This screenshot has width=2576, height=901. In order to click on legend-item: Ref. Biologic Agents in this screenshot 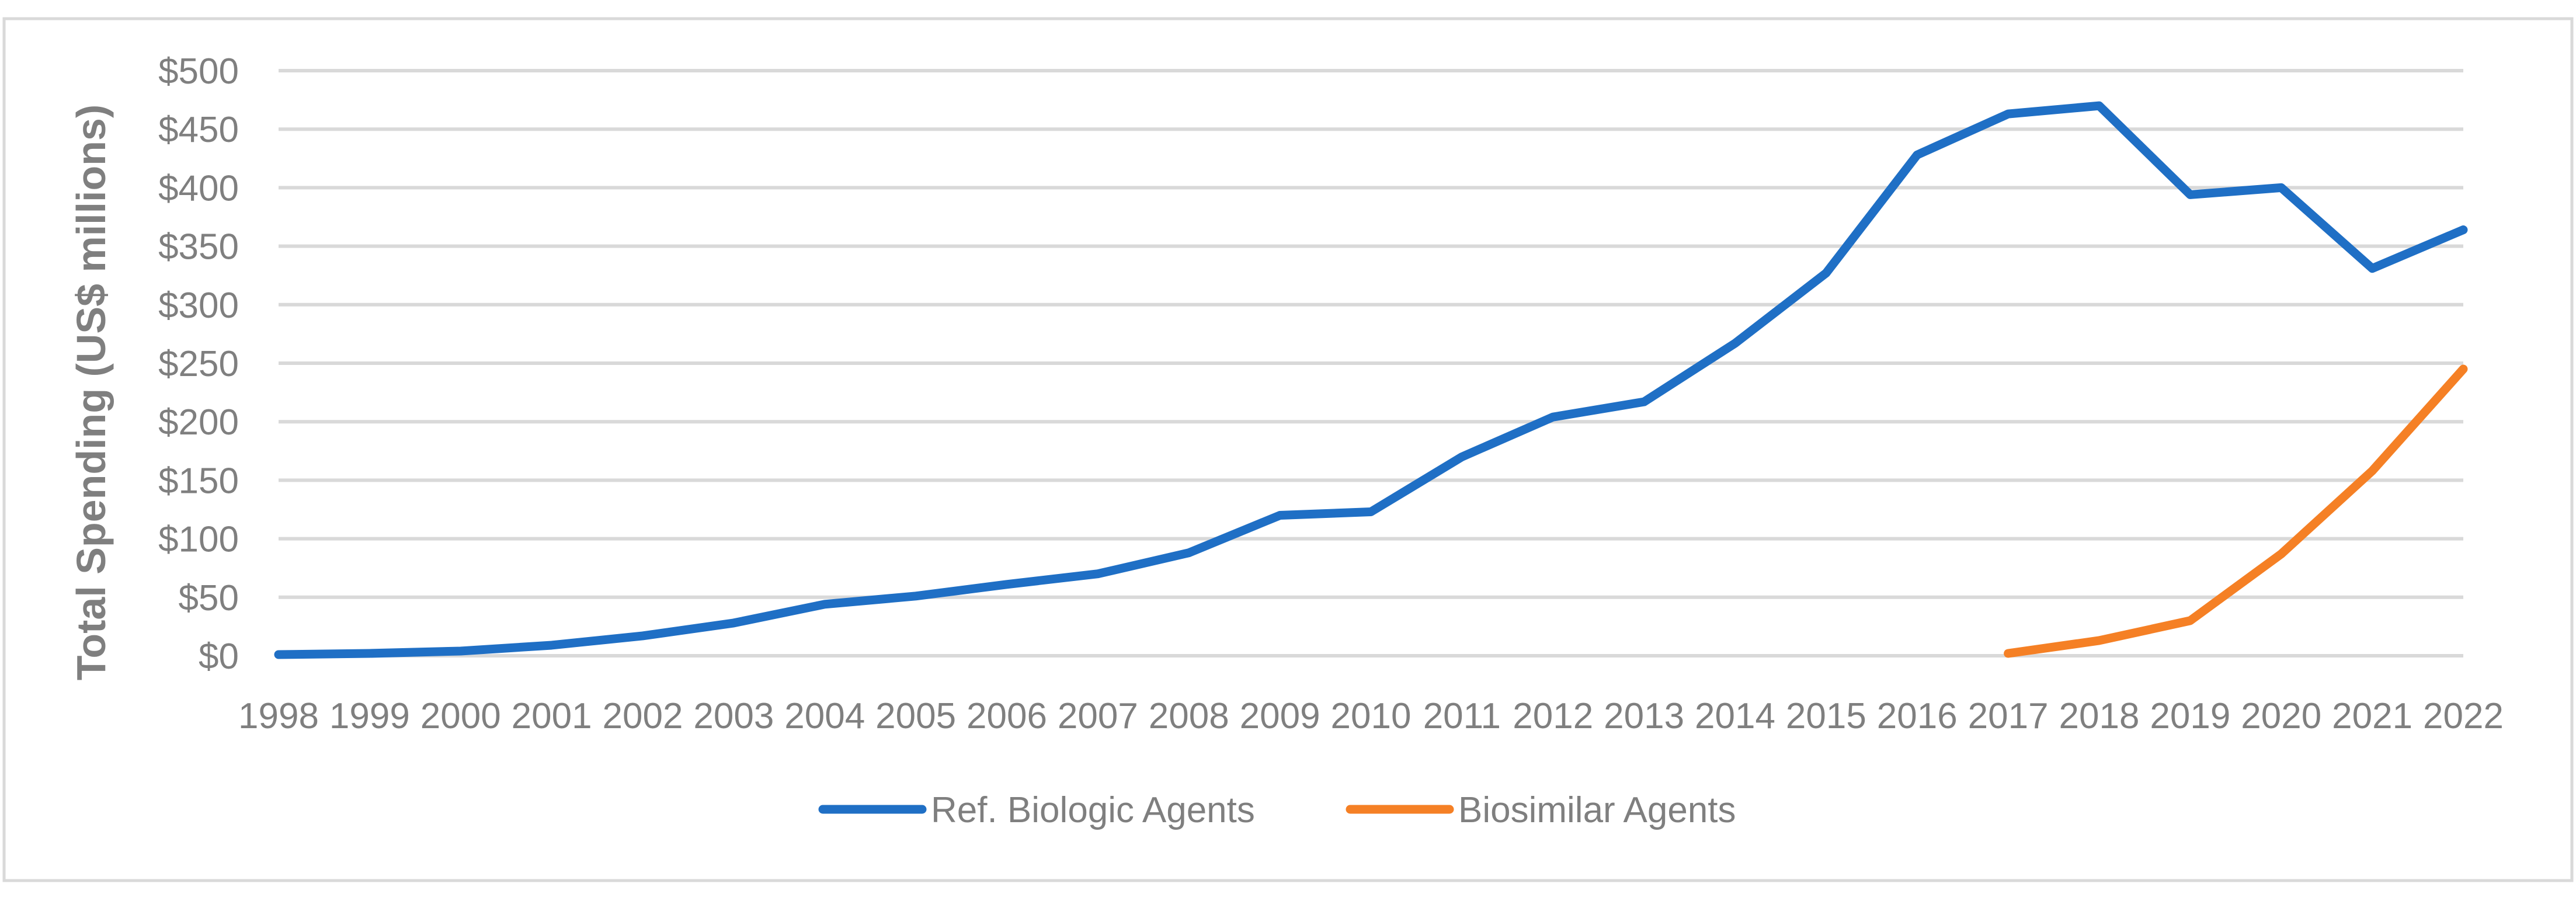, I will do `click(1036, 810)`.